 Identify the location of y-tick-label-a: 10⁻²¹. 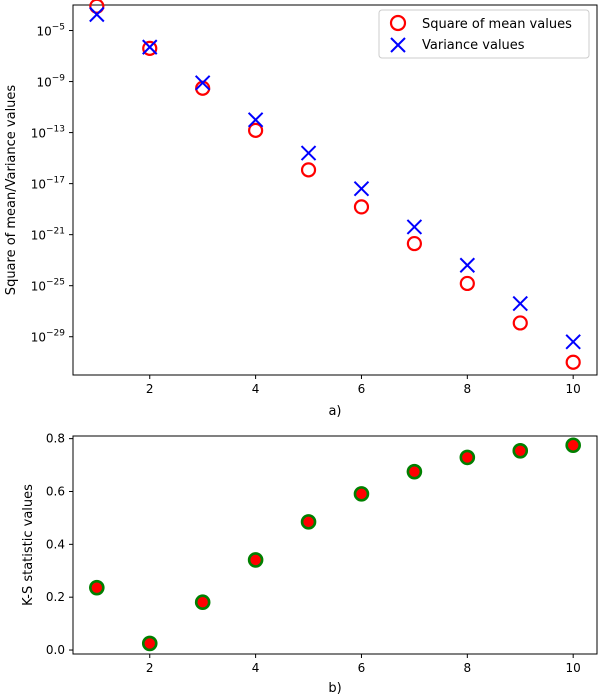
(48, 235).